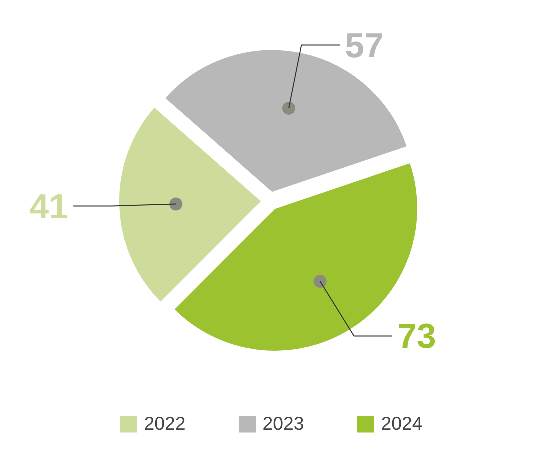 The width and height of the screenshot is (542, 449). I want to click on data-label: 73, so click(417, 337).